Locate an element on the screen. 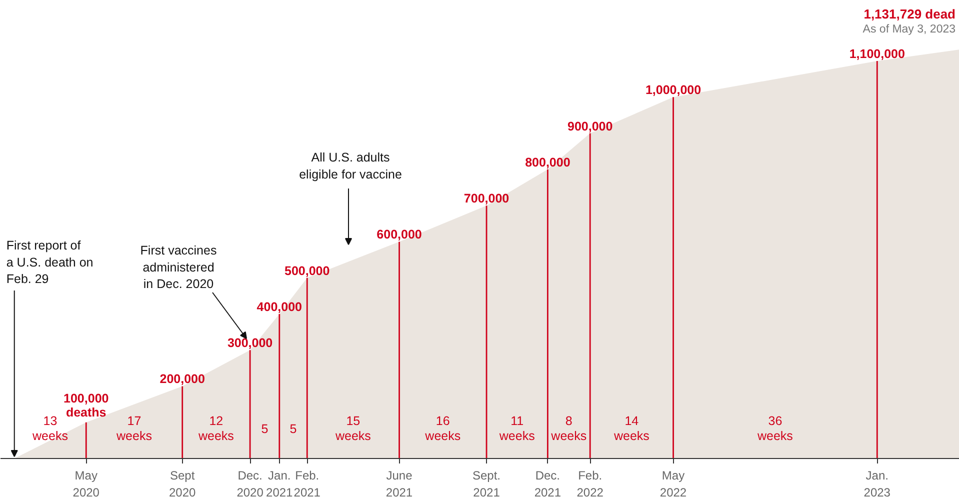 This screenshot has height=500, width=959. data-label: 600,000 is located at coordinates (399, 235).